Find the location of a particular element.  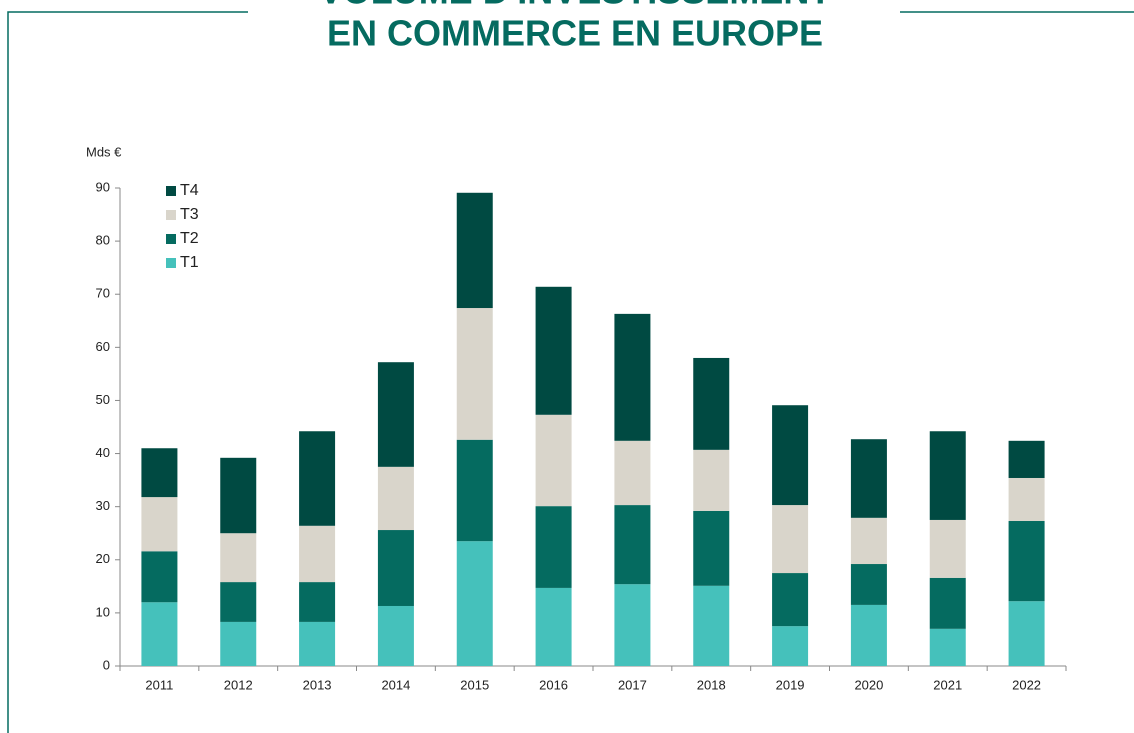

y-tick-label: 40 is located at coordinates (103, 452).